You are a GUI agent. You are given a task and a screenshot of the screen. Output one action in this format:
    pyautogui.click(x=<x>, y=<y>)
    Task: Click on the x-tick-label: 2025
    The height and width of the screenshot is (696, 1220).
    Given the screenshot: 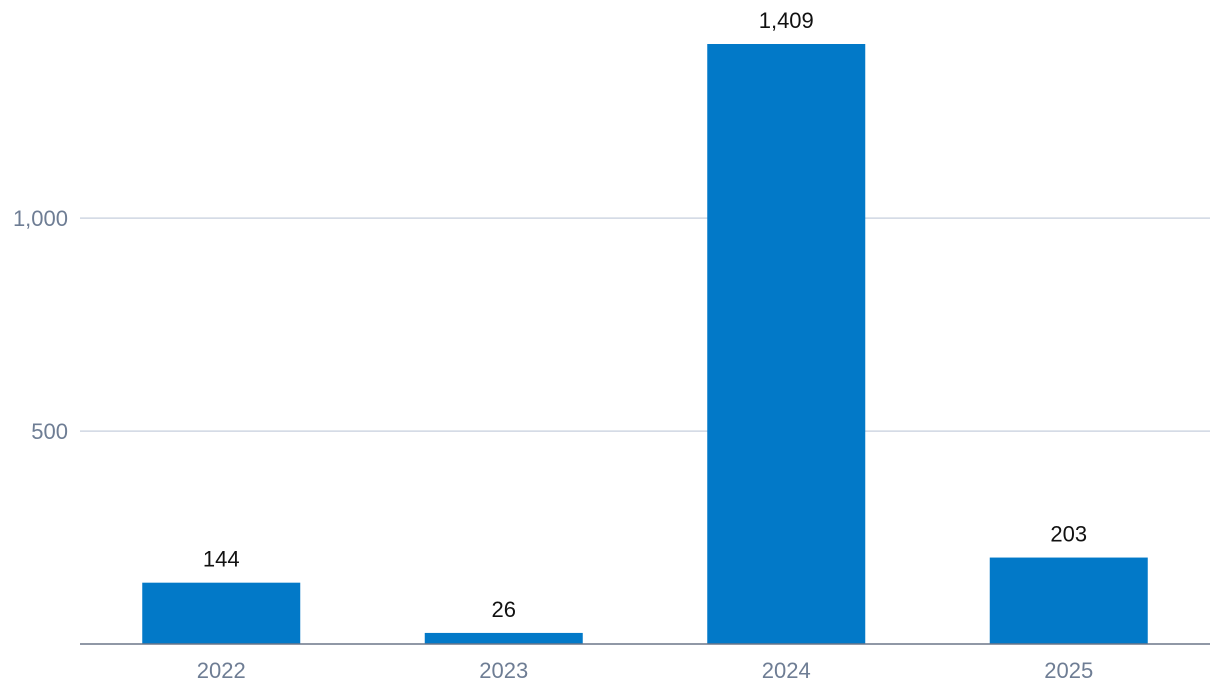 What is the action you would take?
    pyautogui.click(x=1068, y=670)
    